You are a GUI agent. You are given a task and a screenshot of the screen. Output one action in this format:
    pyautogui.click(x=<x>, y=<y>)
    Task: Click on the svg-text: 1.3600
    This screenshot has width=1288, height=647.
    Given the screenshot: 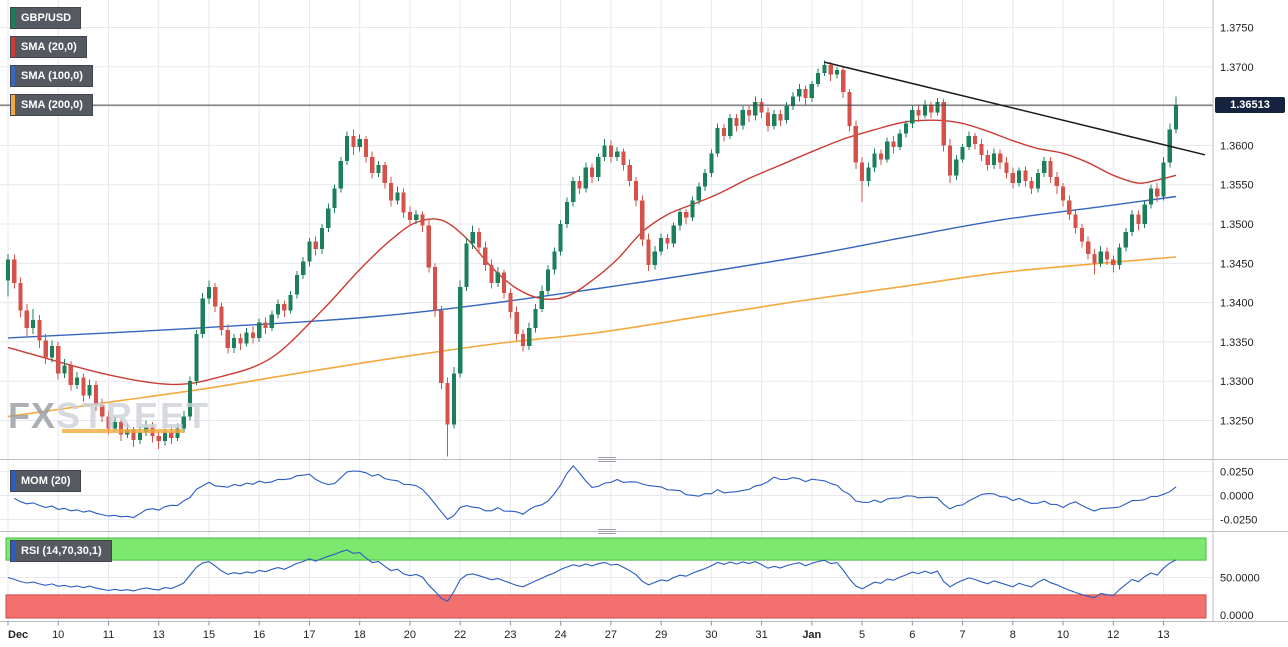 What is the action you would take?
    pyautogui.click(x=1237, y=146)
    